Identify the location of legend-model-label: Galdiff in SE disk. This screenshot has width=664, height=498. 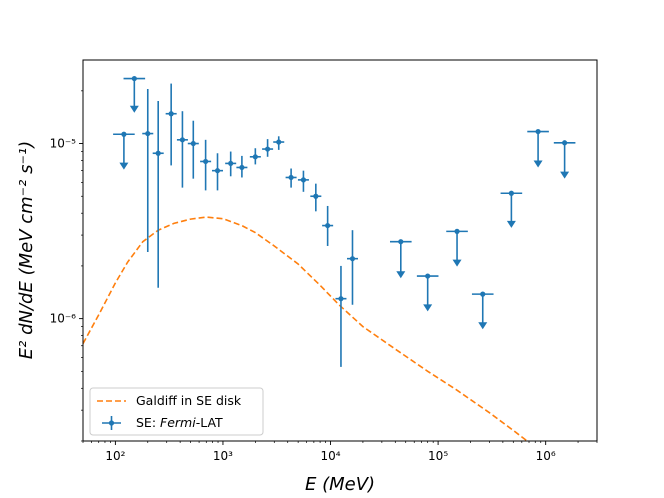
(189, 400).